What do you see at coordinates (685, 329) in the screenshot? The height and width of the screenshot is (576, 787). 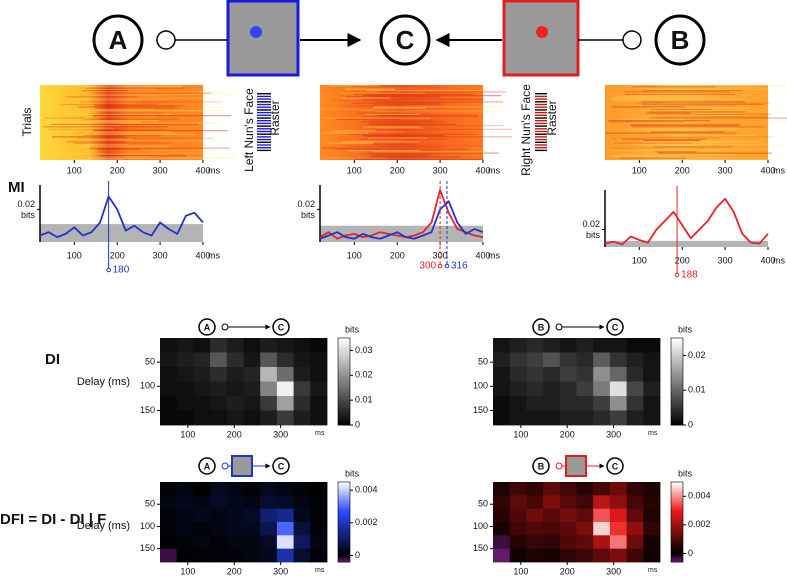 I see `colorbar-label: bits` at bounding box center [685, 329].